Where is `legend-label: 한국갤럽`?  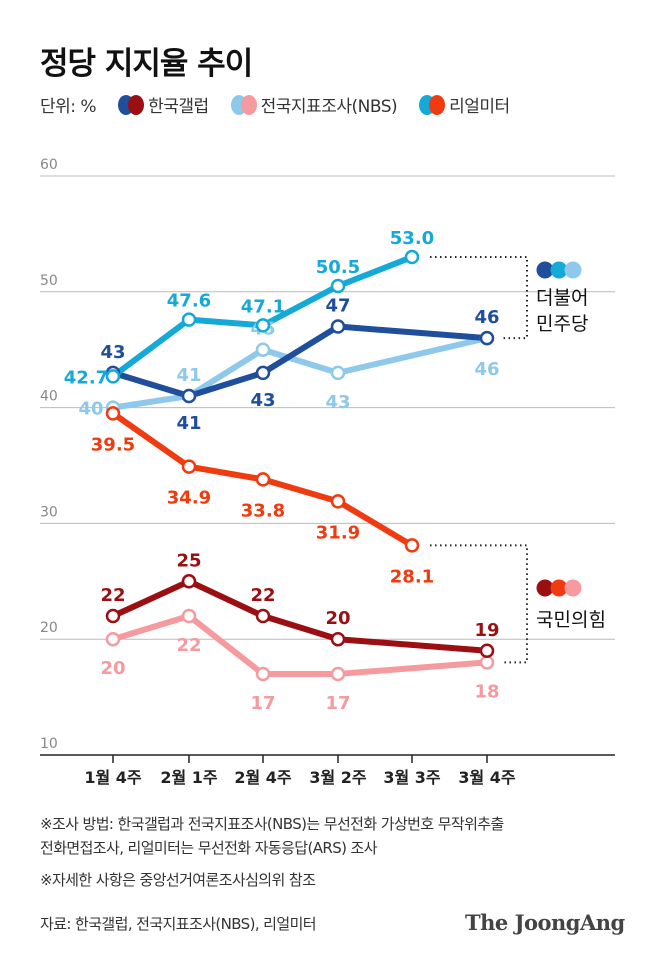 legend-label: 한국갤럽 is located at coordinates (178, 107).